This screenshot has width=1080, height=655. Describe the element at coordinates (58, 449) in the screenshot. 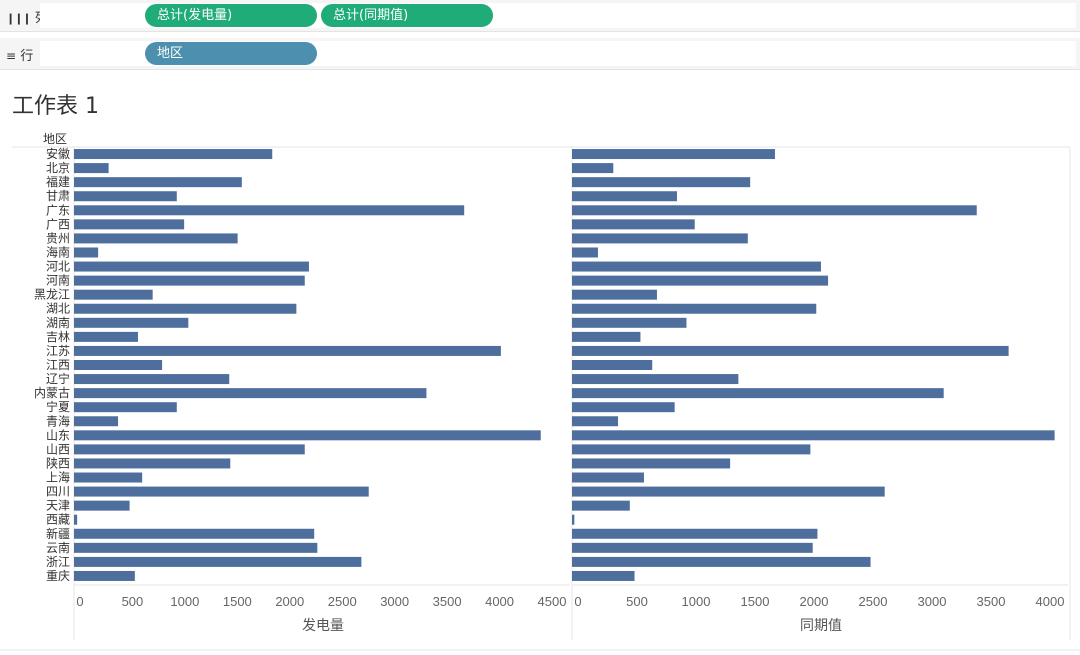

I see `category-label: 山西` at that location.